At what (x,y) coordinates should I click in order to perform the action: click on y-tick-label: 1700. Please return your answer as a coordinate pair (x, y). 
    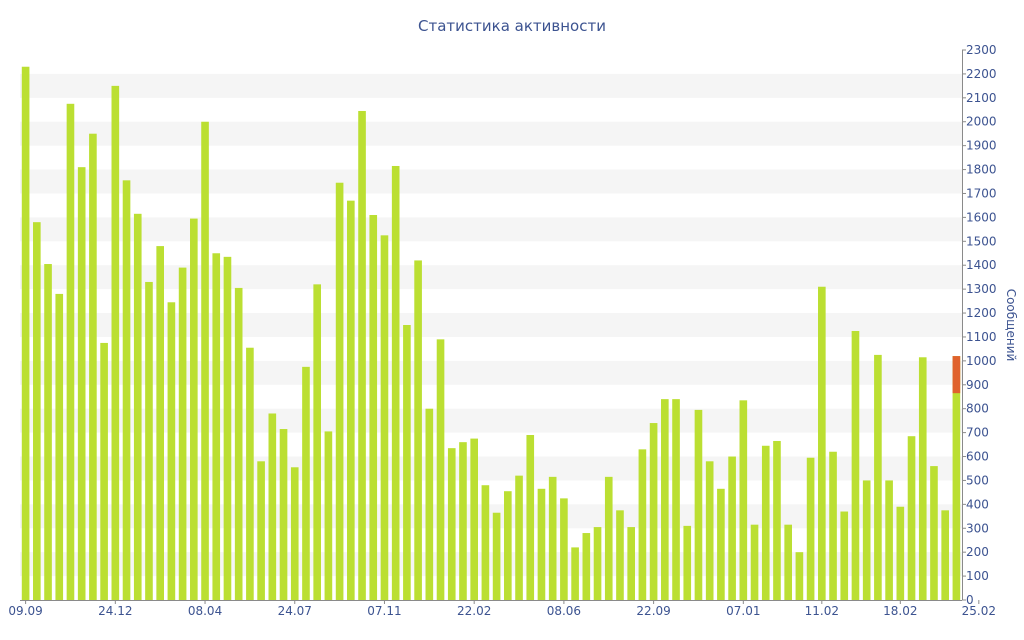
    Looking at the image, I should click on (981, 193).